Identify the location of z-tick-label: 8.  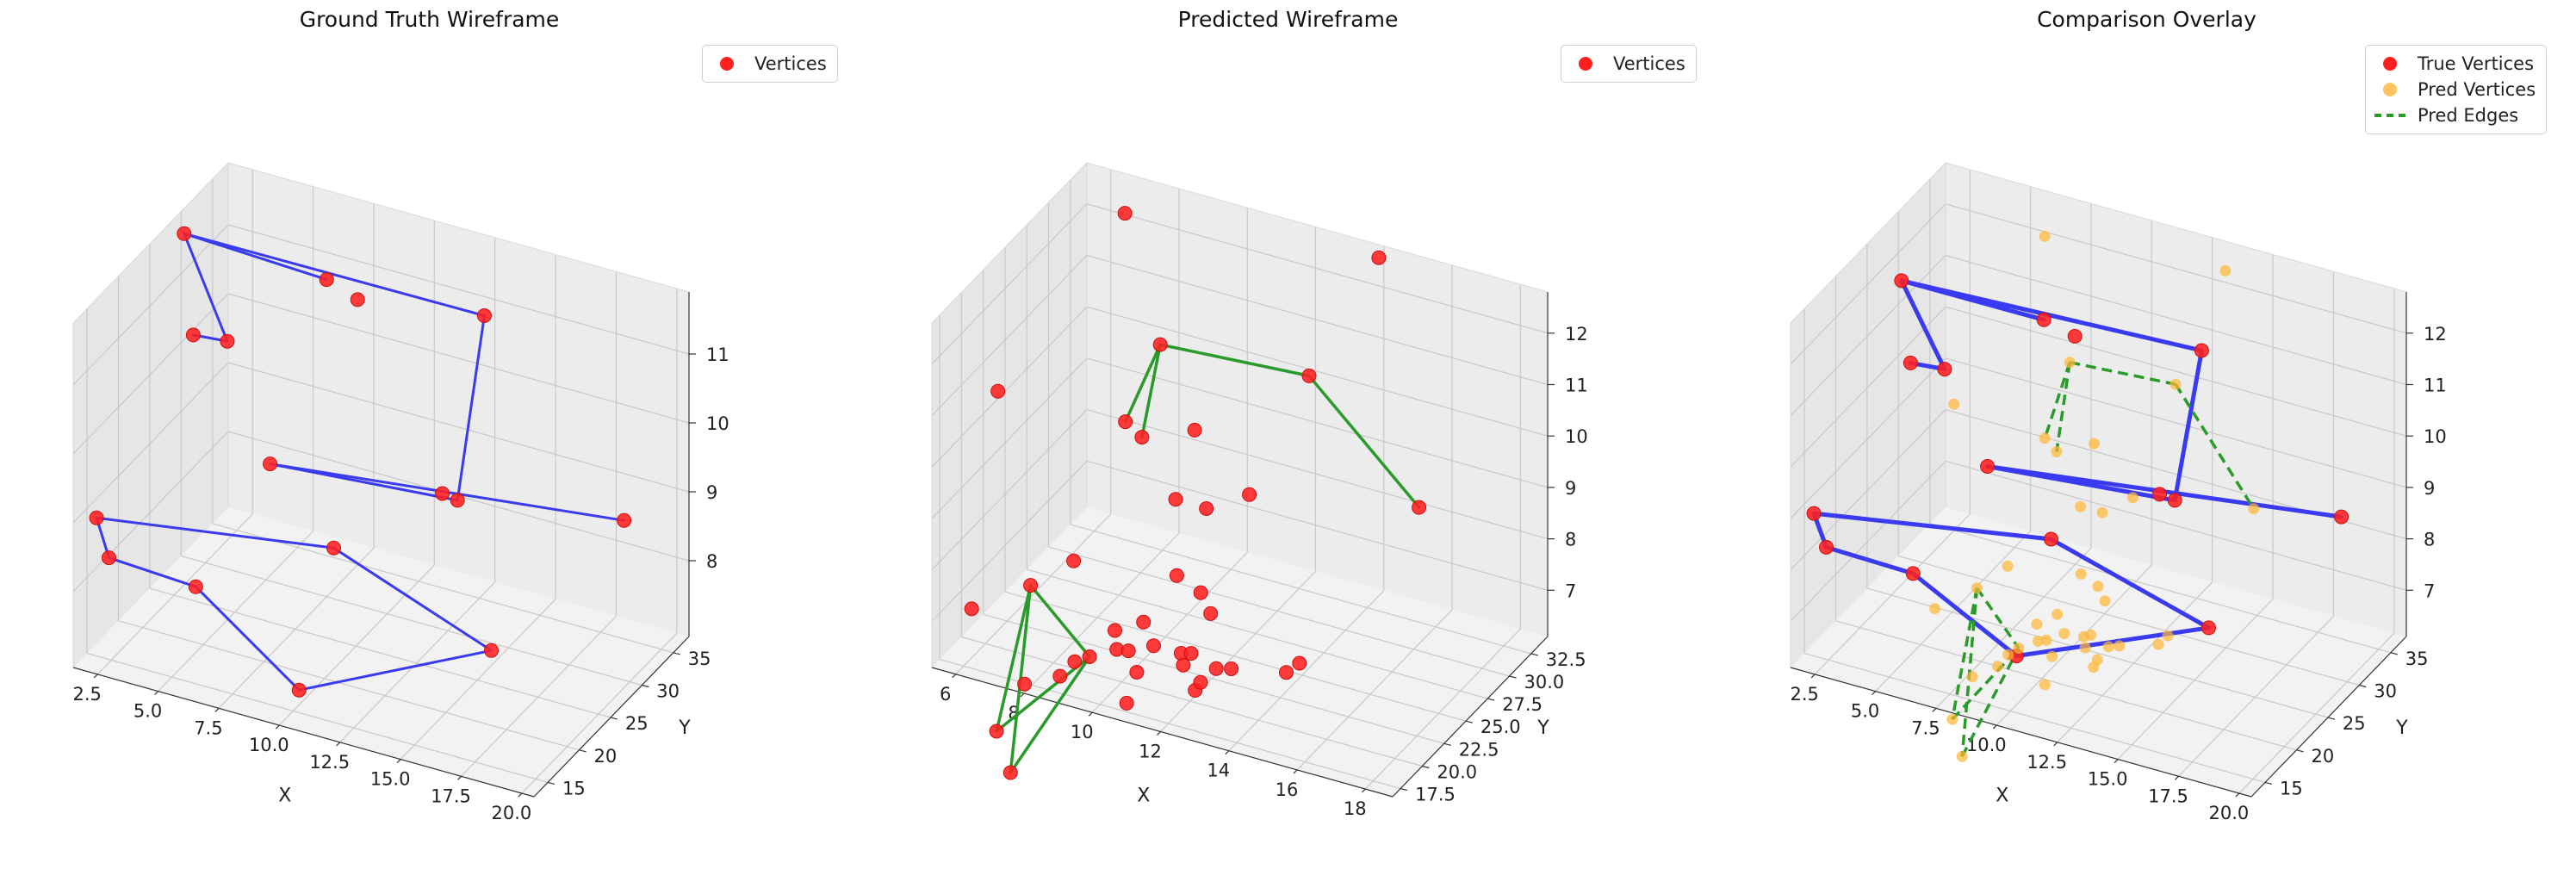
(2429, 540).